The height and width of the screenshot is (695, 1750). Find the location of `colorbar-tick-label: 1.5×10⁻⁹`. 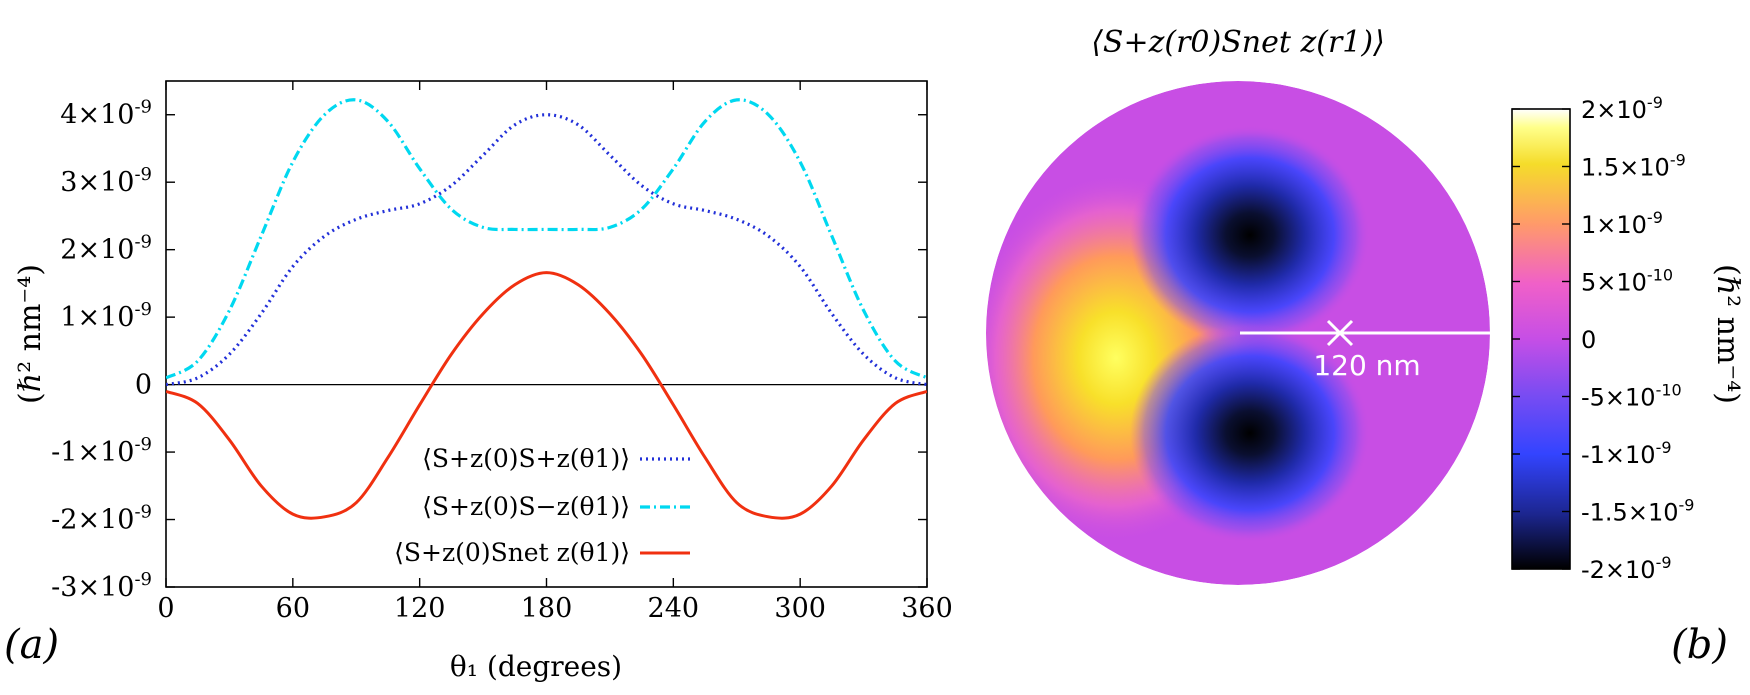

colorbar-tick-label: 1.5×10⁻⁹ is located at coordinates (1633, 166).